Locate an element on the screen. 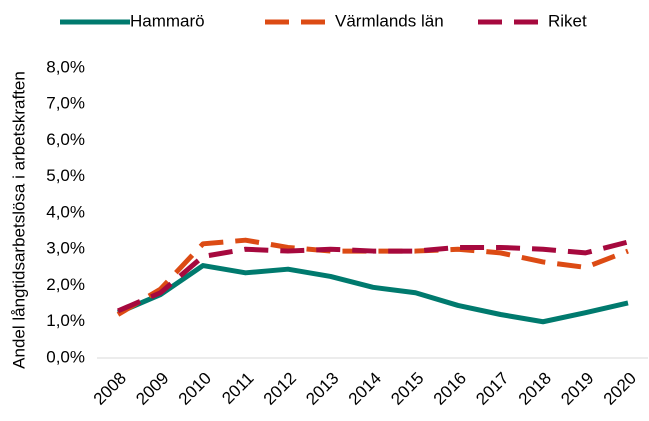 The height and width of the screenshot is (421, 649). legend-label: Riket is located at coordinates (567, 20).